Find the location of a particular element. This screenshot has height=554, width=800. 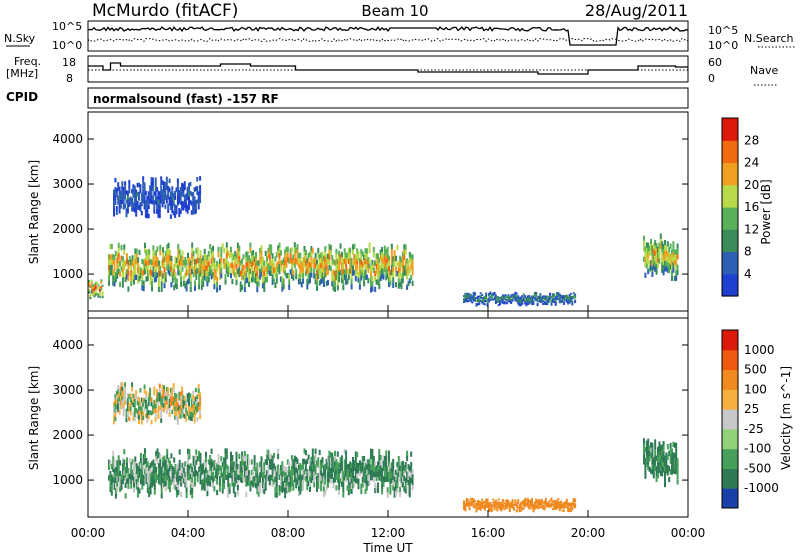

colorbar-tick-label: 500 is located at coordinates (755, 370).